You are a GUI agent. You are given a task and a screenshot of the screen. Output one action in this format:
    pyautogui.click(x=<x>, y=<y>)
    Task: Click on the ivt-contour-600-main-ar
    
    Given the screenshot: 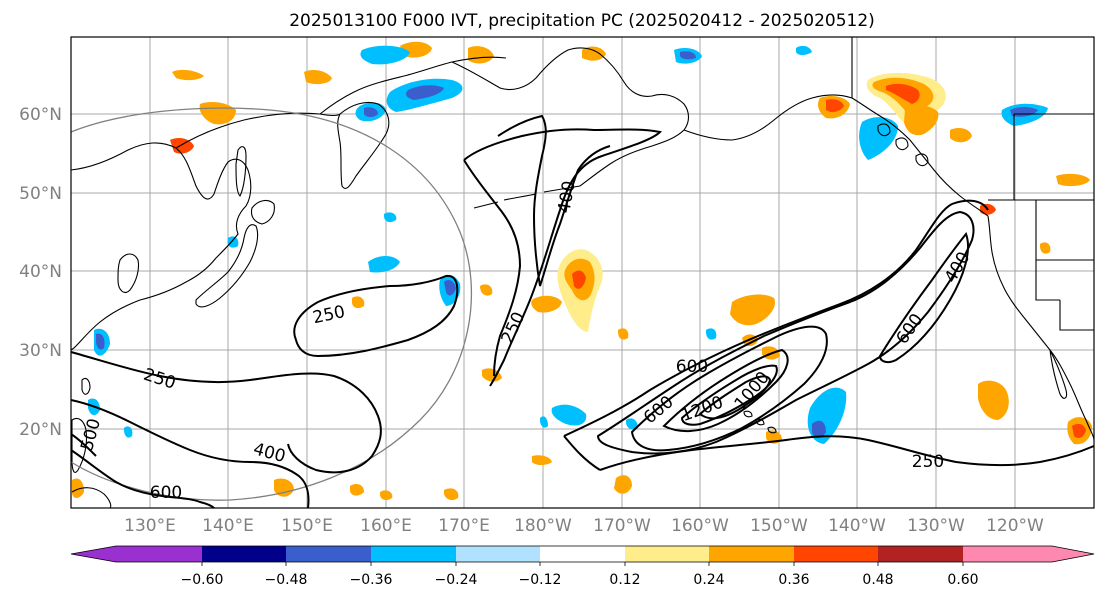 What is the action you would take?
    pyautogui.click(x=729, y=388)
    